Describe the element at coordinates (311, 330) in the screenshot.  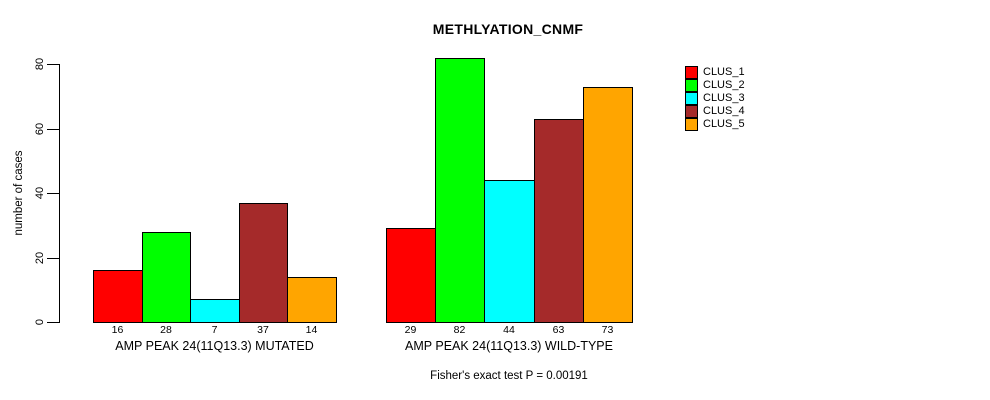
I see `bar-value-label: 14` at that location.